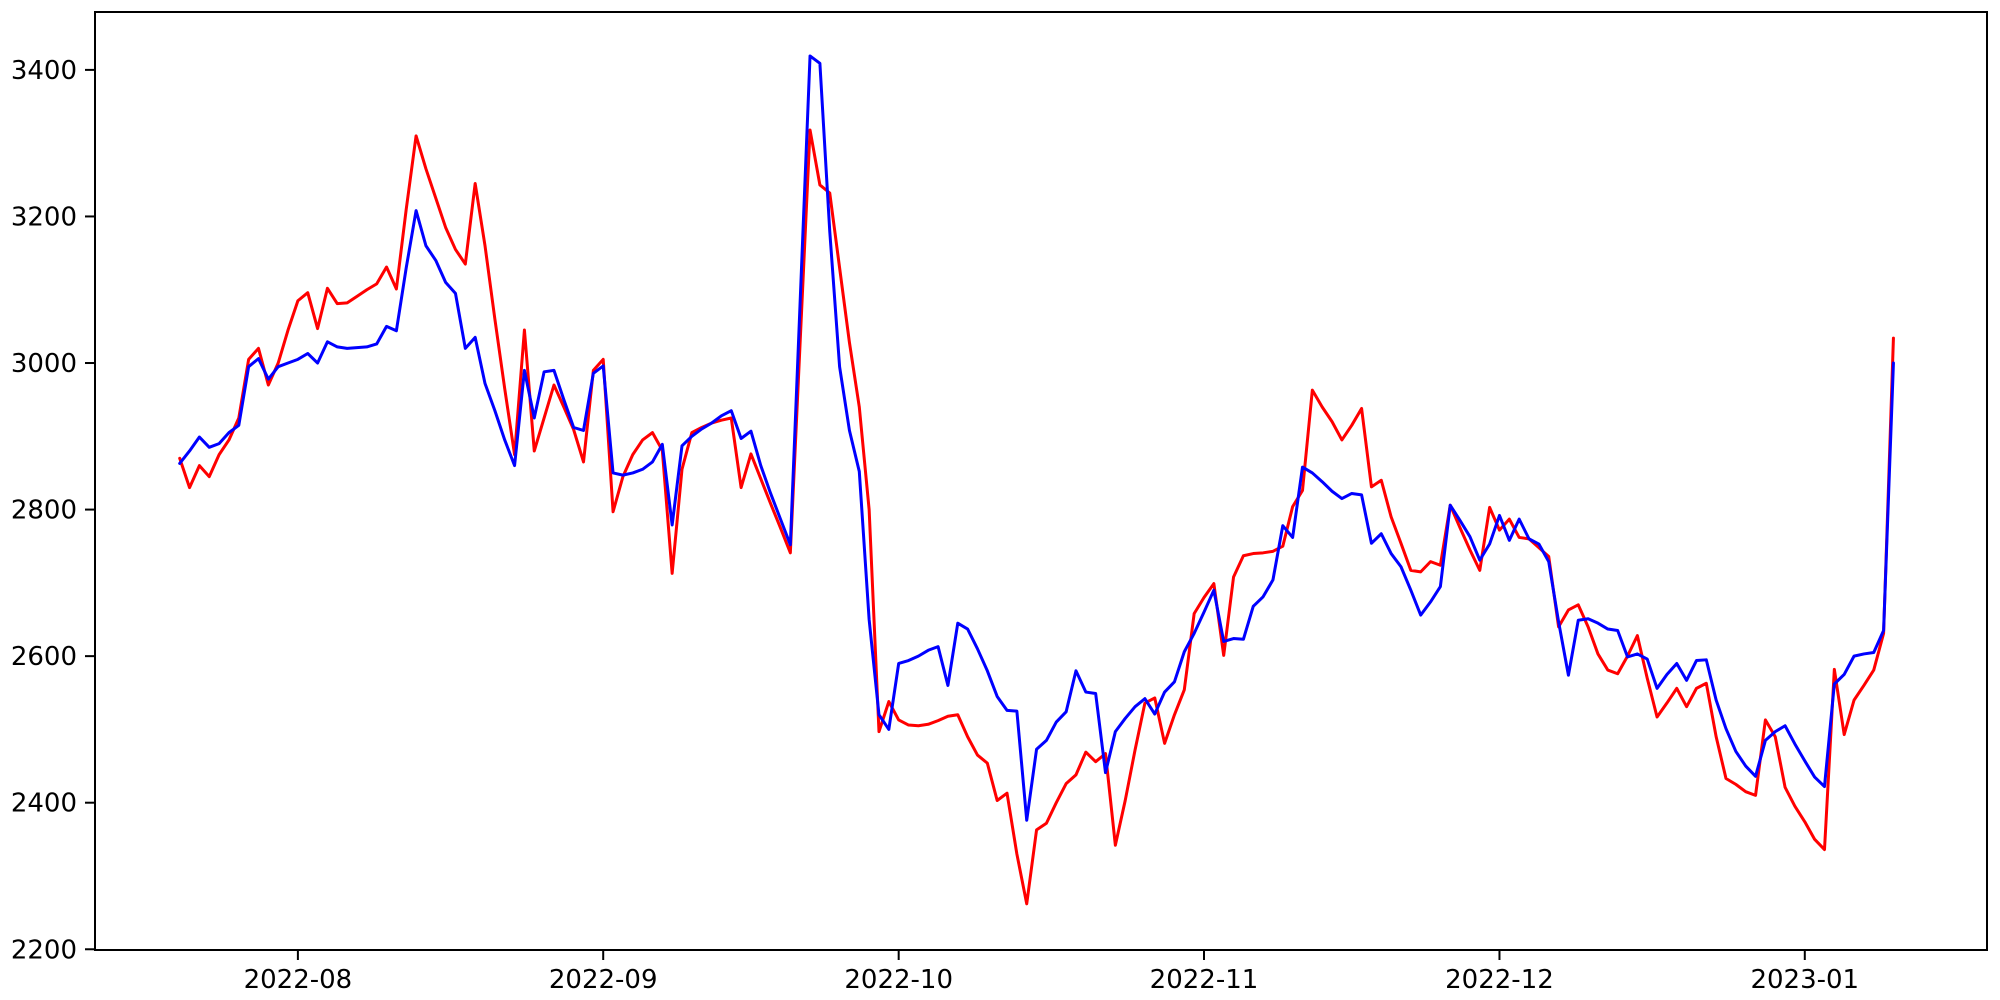  What do you see at coordinates (298, 980) in the screenshot?
I see `x-tick-label: 2022-08` at bounding box center [298, 980].